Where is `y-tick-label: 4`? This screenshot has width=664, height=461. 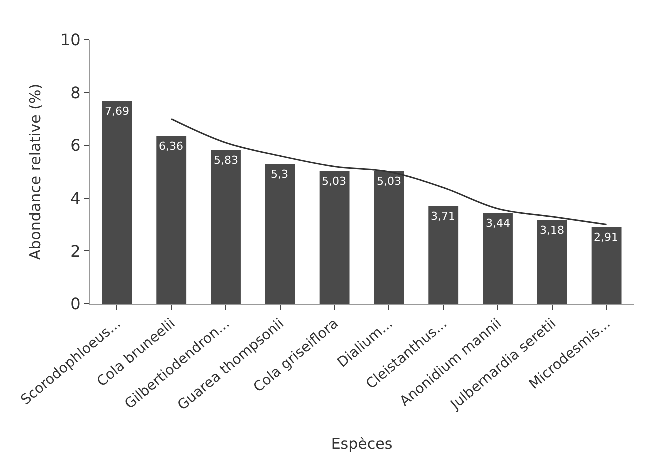 y-tick-label: 4 is located at coordinates (75, 198).